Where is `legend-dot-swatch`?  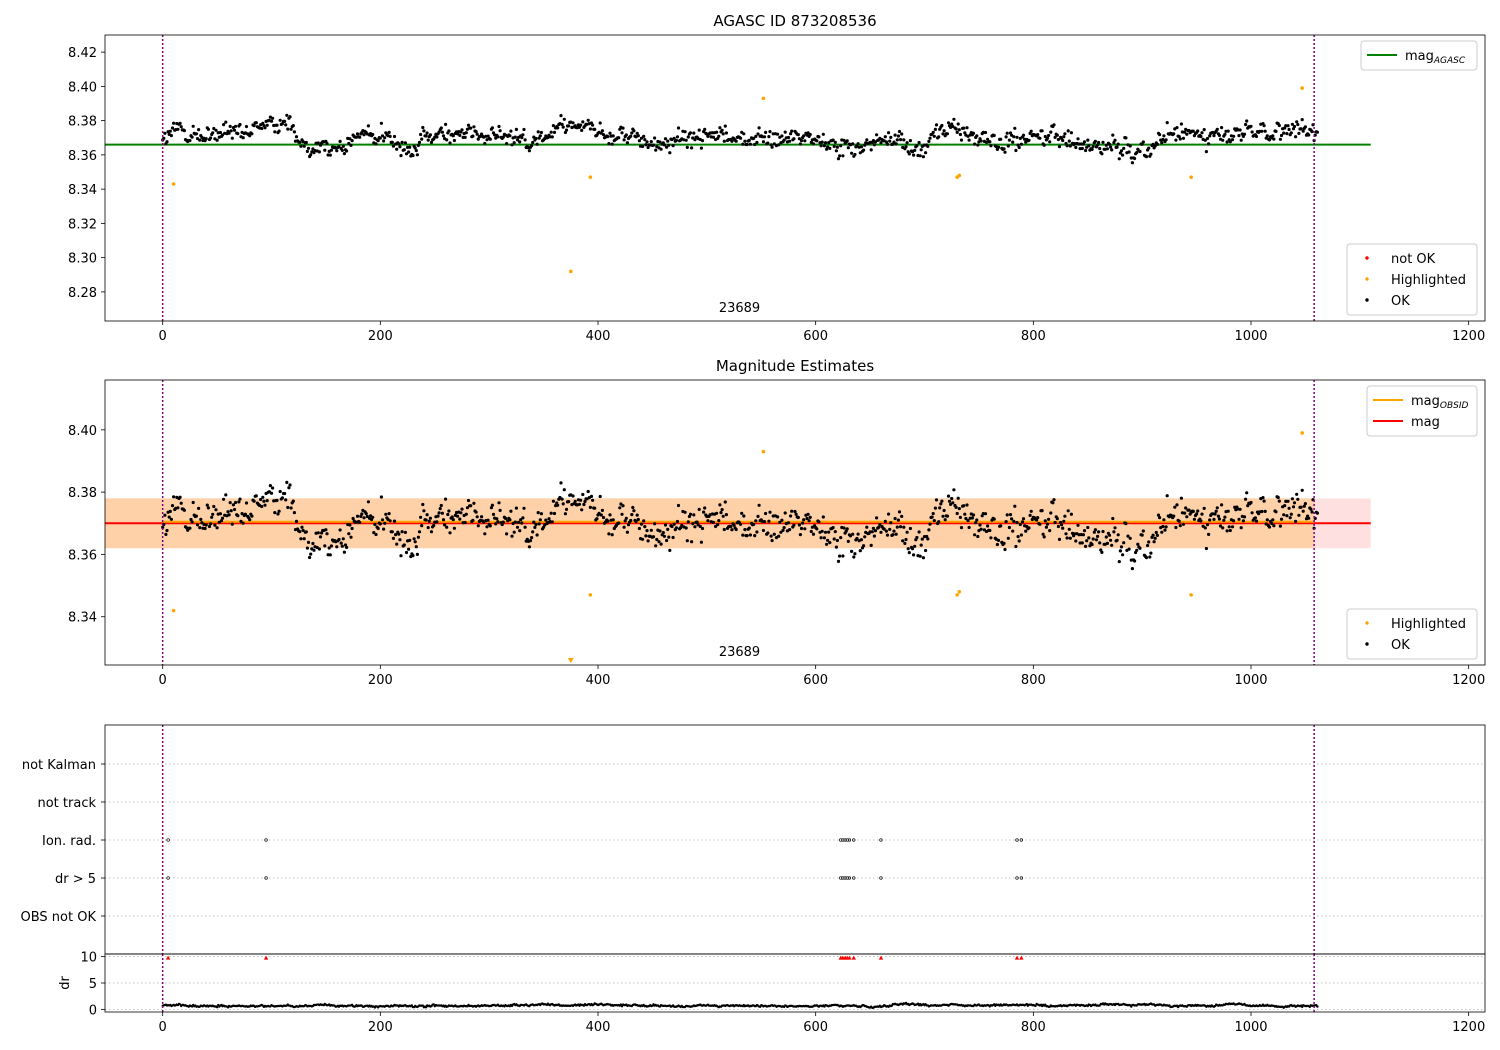
legend-dot-swatch is located at coordinates (1367, 279).